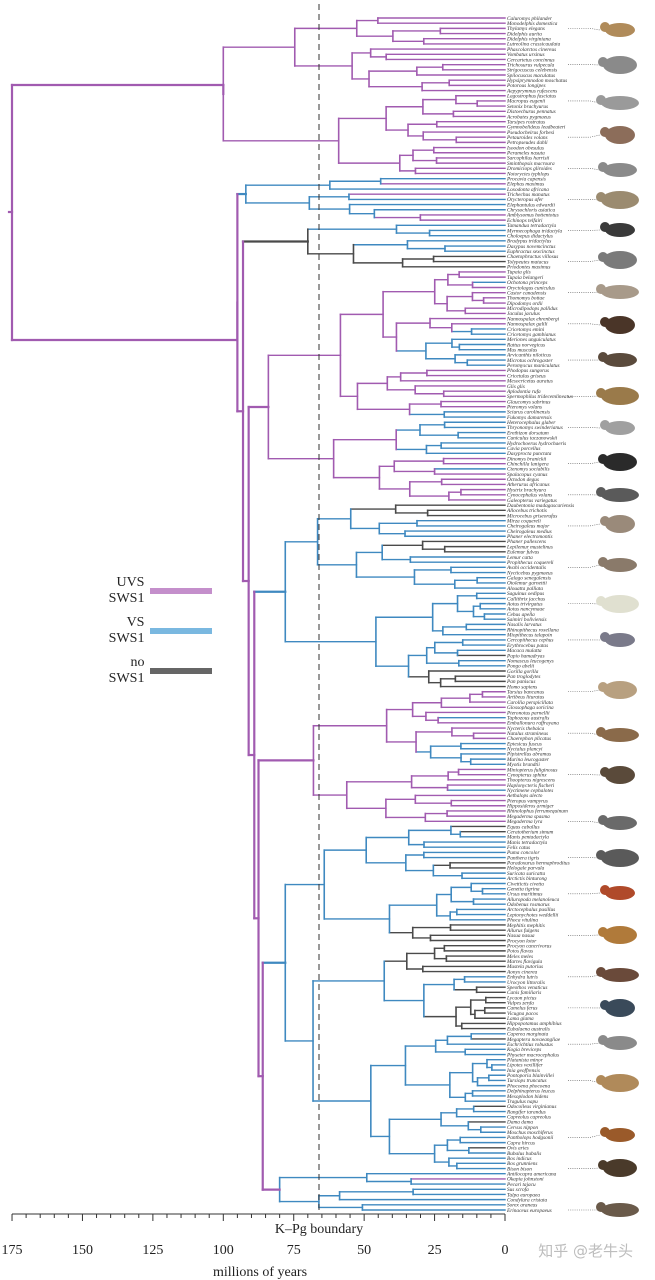 The height and width of the screenshot is (1280, 655). I want to click on tip-label: Cebus apella, so click(521, 615).